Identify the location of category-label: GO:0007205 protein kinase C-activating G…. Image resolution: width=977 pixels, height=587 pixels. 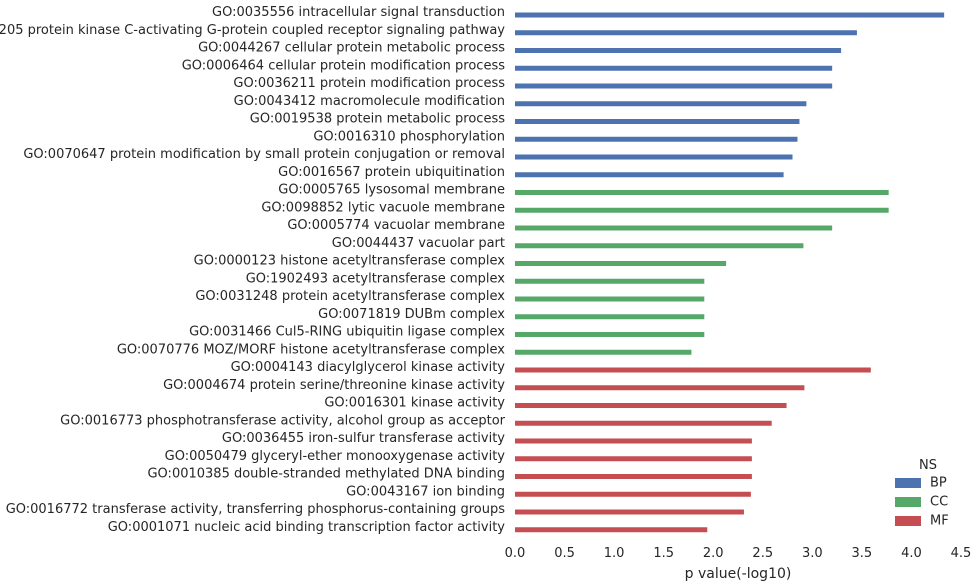
(252, 30).